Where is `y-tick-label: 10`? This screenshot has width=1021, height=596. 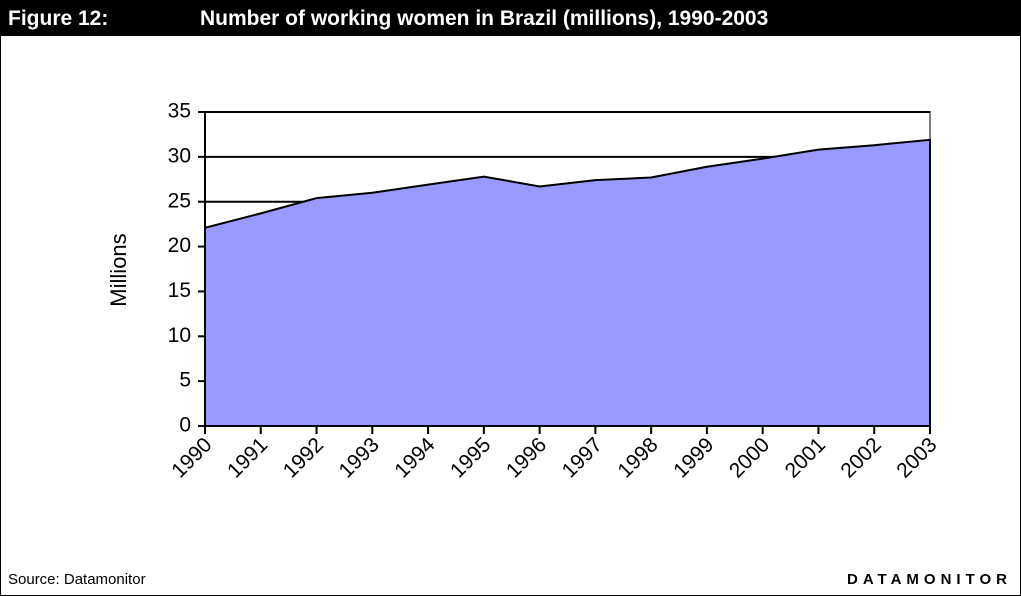
y-tick-label: 10 is located at coordinates (179, 335).